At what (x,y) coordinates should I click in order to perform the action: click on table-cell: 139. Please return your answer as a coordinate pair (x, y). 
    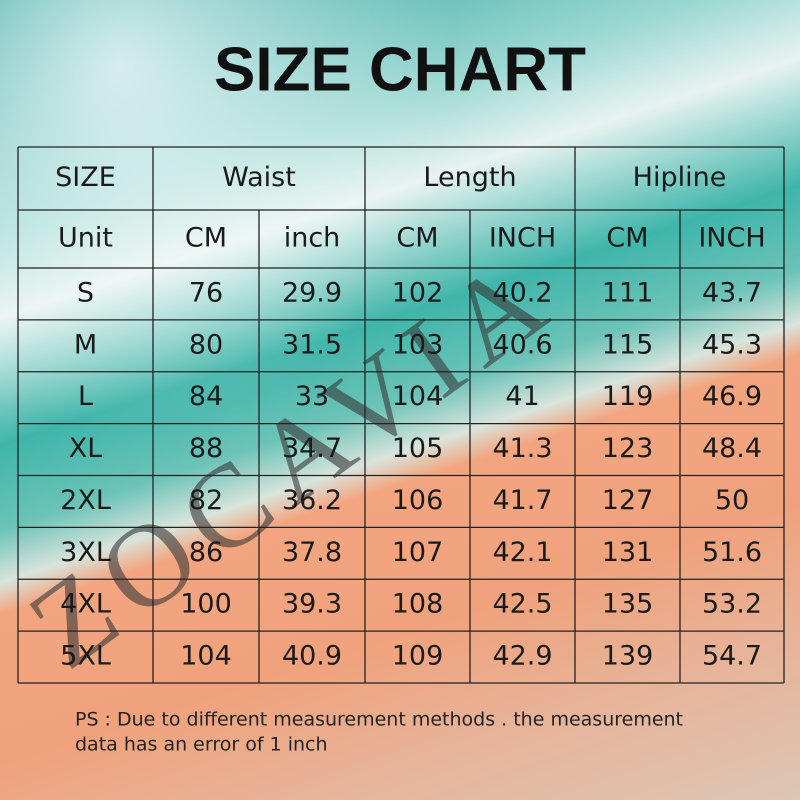
    Looking at the image, I should click on (628, 656).